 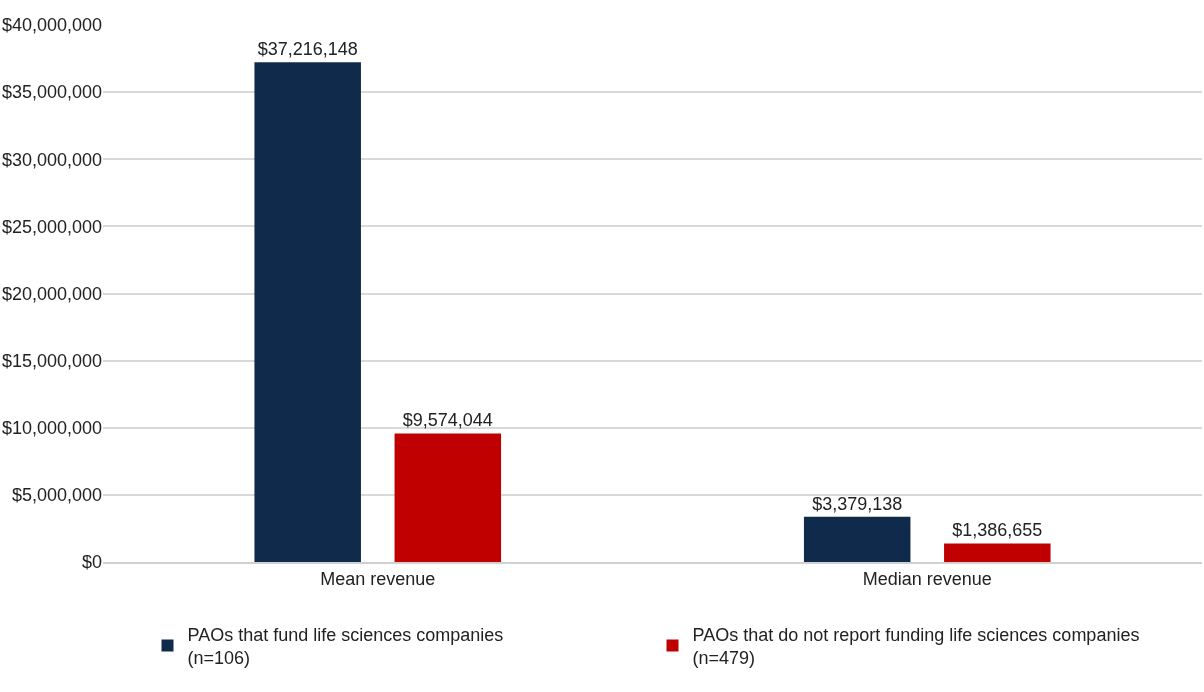 What do you see at coordinates (997, 530) in the screenshot?
I see `data-label: $1,386,655` at bounding box center [997, 530].